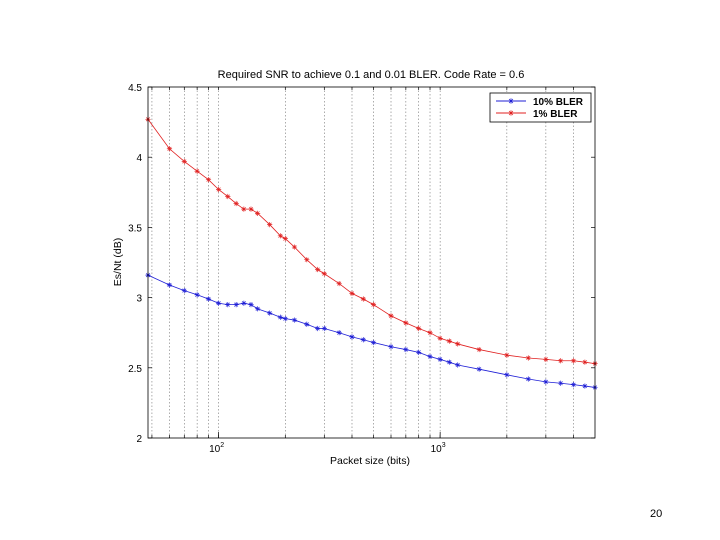 This screenshot has height=540, width=720. What do you see at coordinates (555, 114) in the screenshot?
I see `legend-label: 1% BLER` at bounding box center [555, 114].